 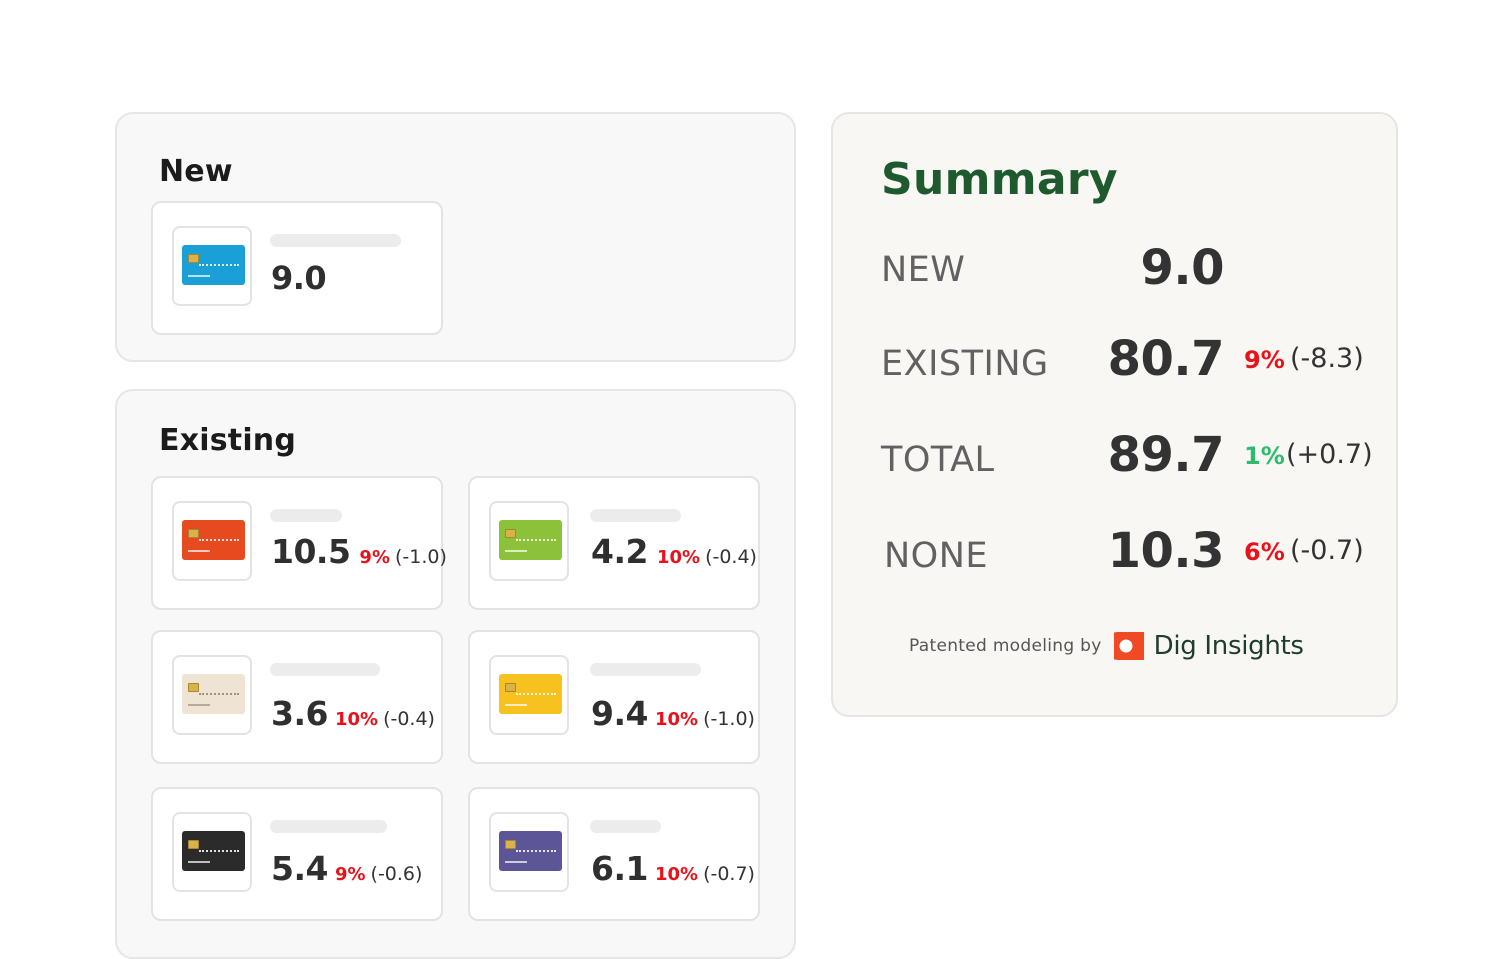 I want to click on summary-row-new: NEW 9.0, so click(x=1114, y=271).